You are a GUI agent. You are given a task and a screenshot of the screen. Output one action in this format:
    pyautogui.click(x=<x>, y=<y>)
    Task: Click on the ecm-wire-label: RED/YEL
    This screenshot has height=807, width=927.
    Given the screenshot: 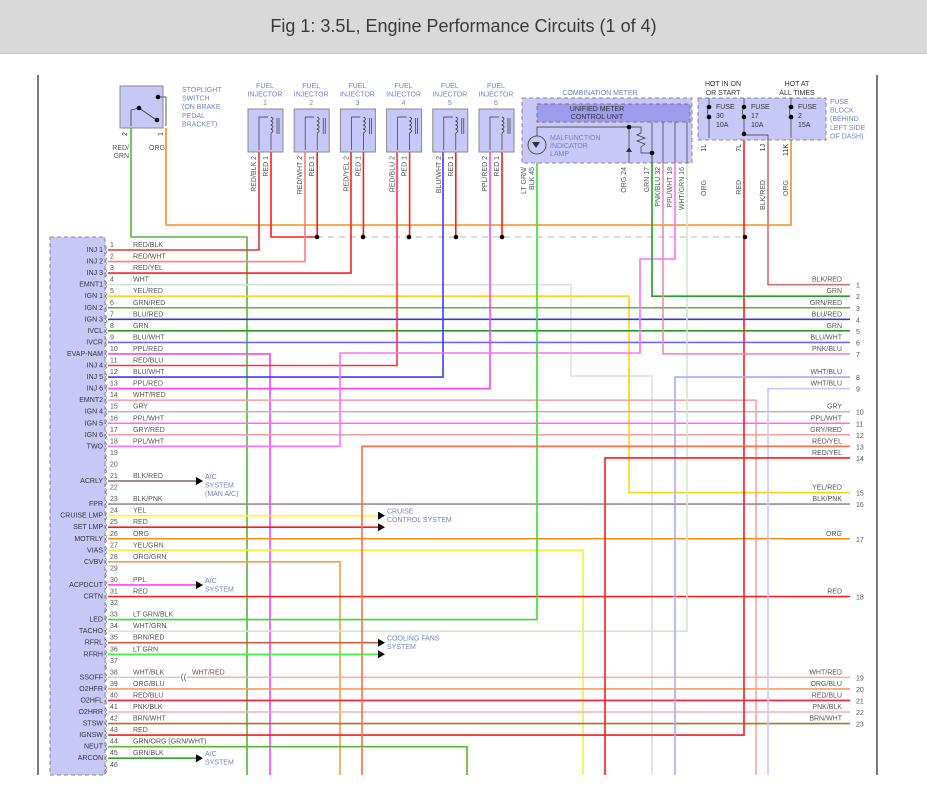 What is the action you would take?
    pyautogui.click(x=148, y=268)
    